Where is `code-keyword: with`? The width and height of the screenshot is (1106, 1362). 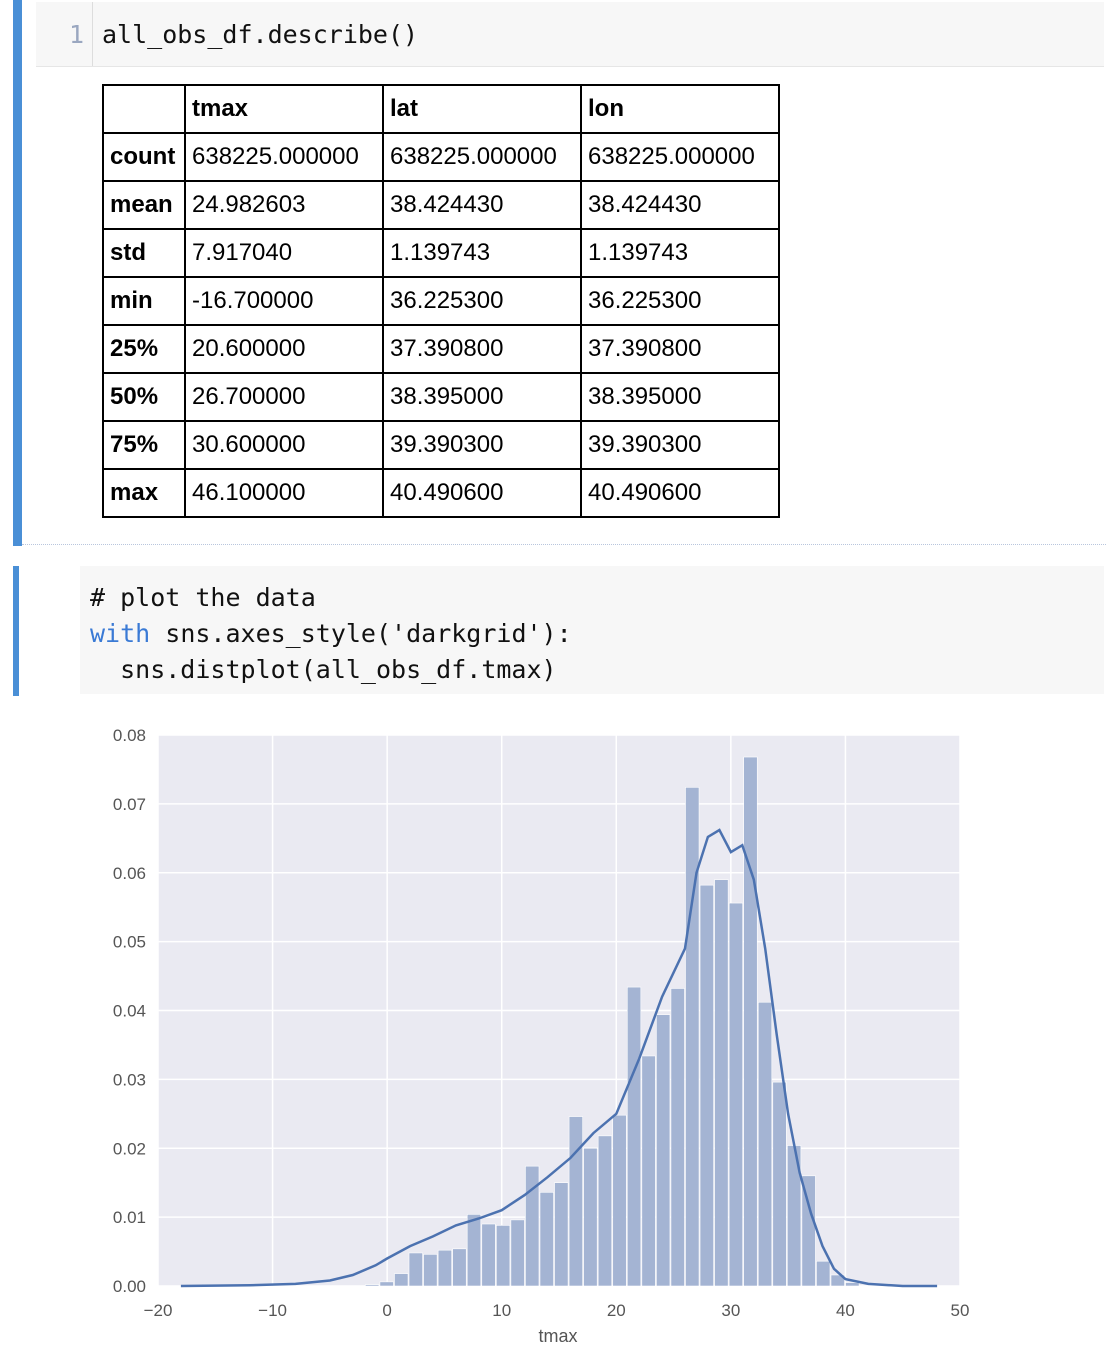
code-keyword: with is located at coordinates (120, 633).